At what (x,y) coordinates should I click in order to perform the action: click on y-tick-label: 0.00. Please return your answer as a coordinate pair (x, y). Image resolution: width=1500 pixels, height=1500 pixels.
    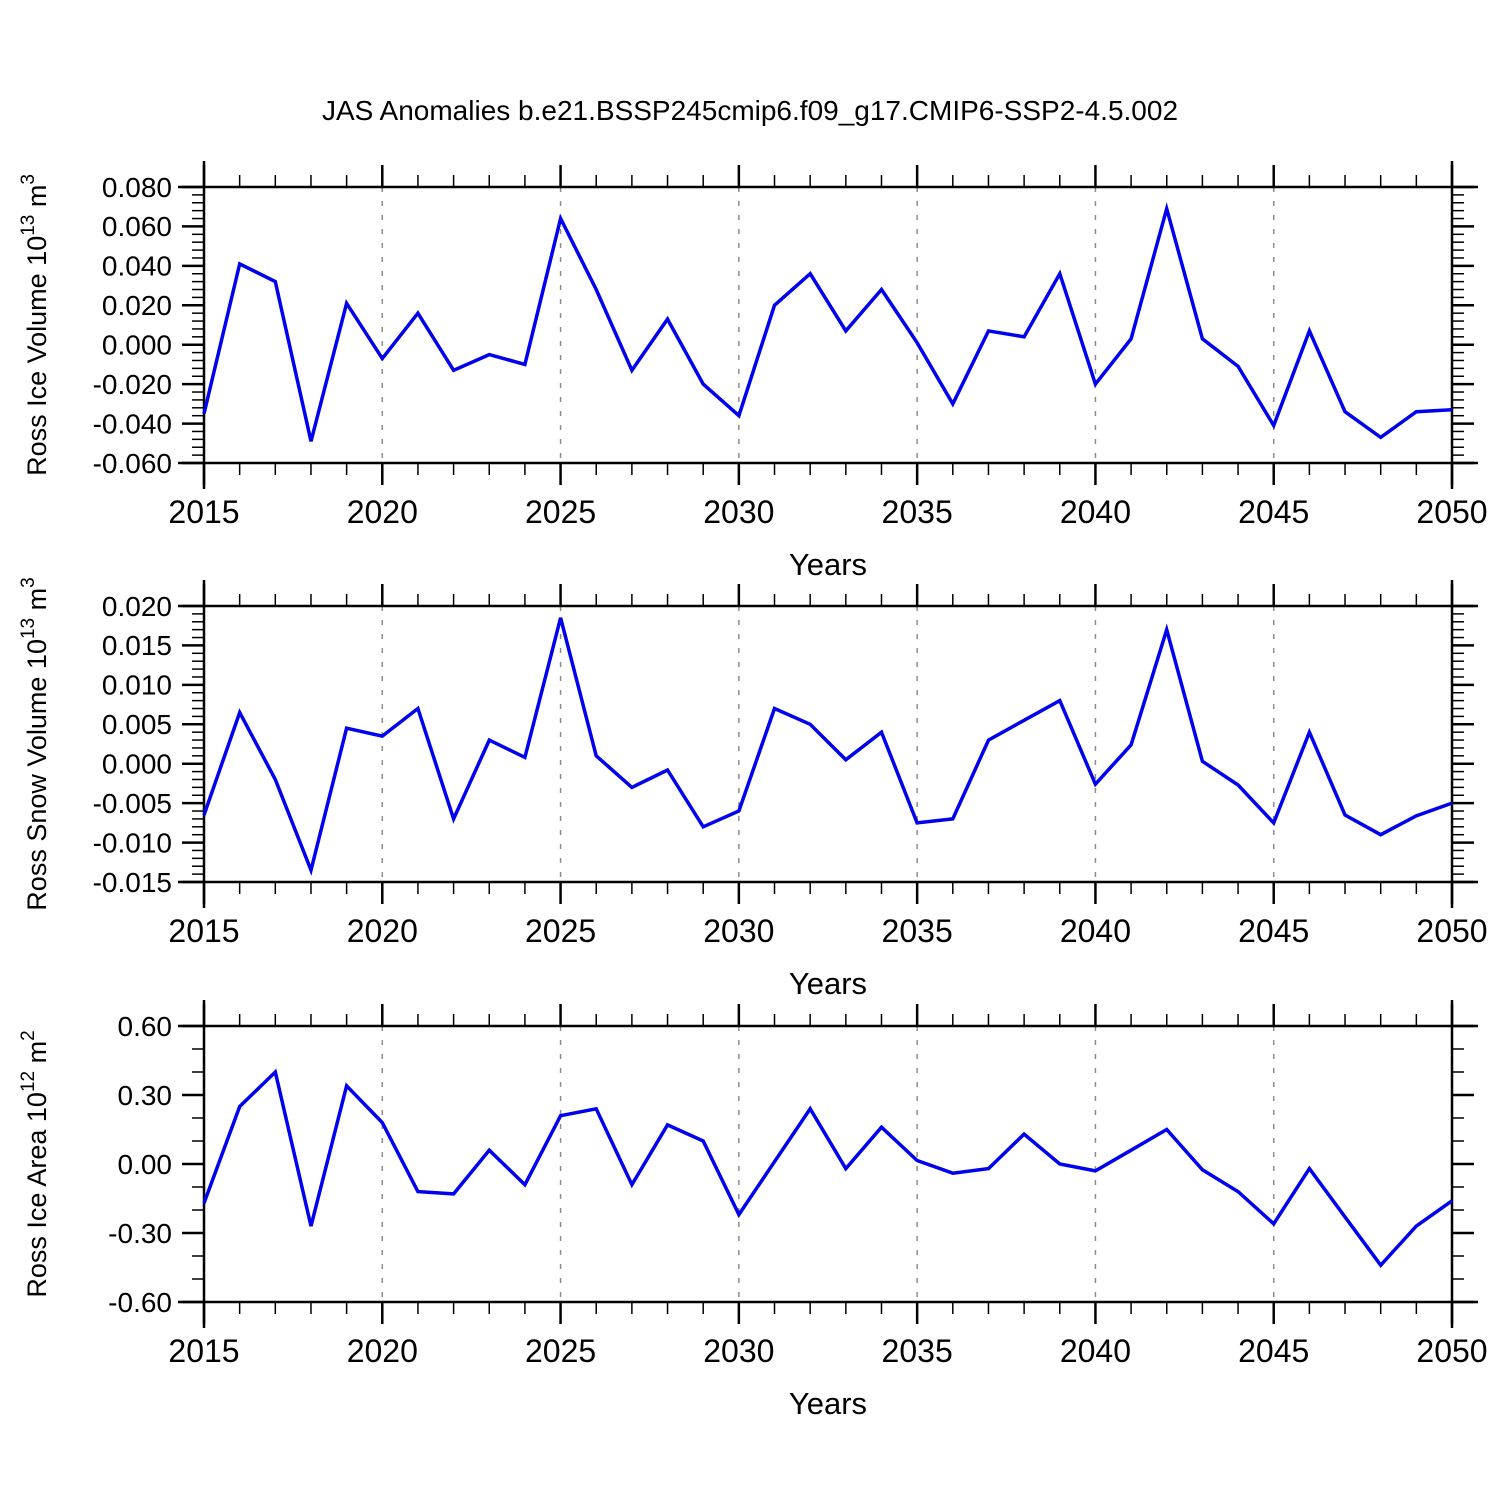
    Looking at the image, I should click on (145, 1164).